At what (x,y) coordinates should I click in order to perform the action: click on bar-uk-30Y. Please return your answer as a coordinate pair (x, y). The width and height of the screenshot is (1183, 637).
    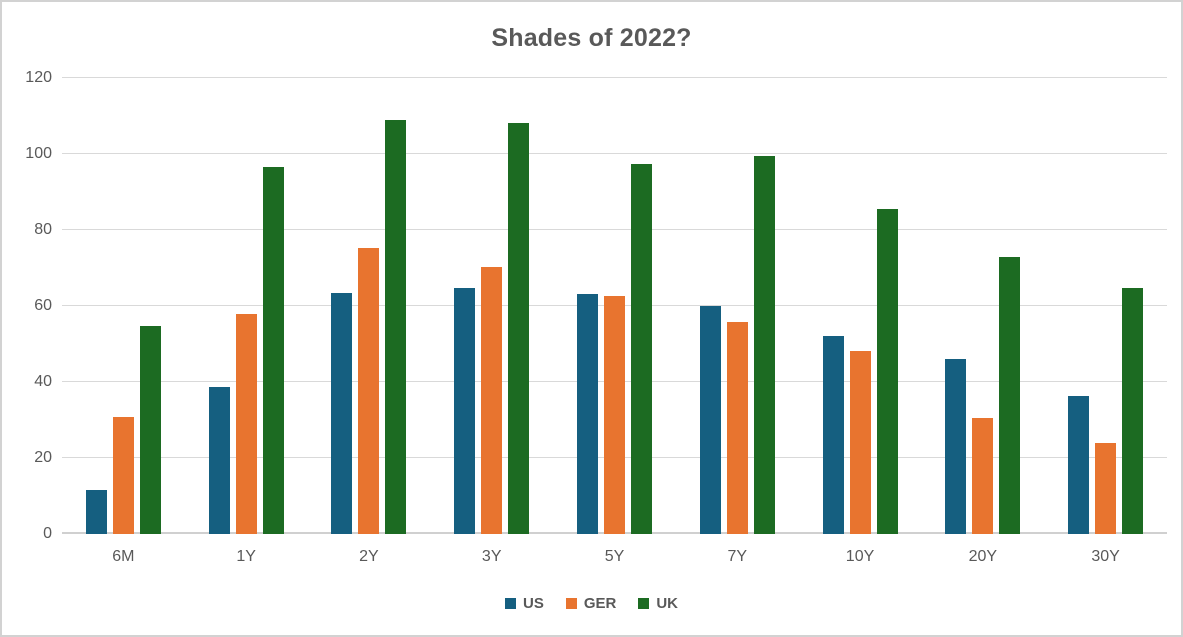
    Looking at the image, I should click on (1133, 410).